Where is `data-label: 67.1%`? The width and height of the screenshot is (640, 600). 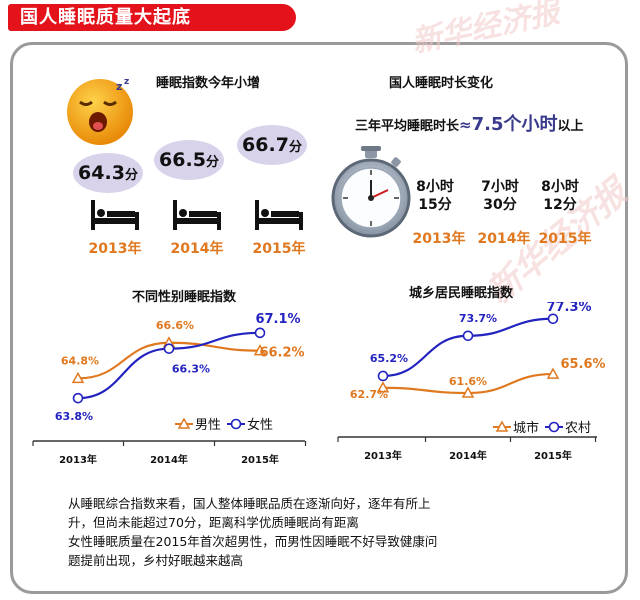 data-label: 67.1% is located at coordinates (277, 319).